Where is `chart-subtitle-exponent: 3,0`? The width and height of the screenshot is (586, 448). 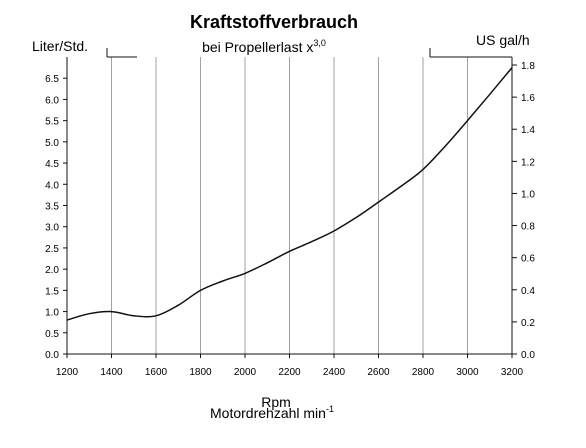 chart-subtitle-exponent: 3,0 is located at coordinates (319, 43).